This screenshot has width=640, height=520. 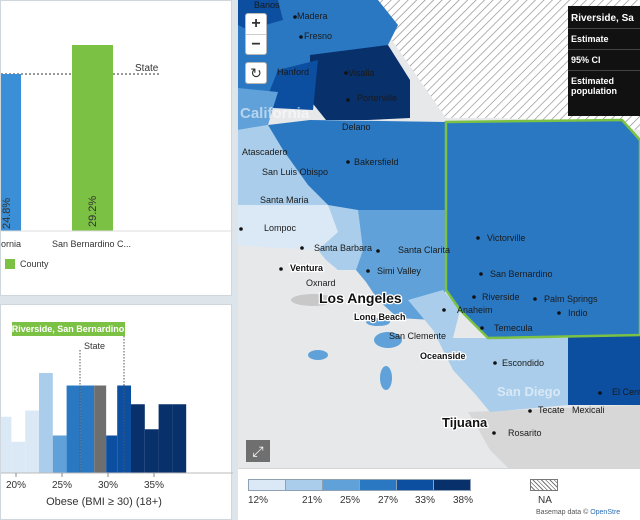 I want to click on county-riverside-san-bernardino, so click(x=542, y=229).